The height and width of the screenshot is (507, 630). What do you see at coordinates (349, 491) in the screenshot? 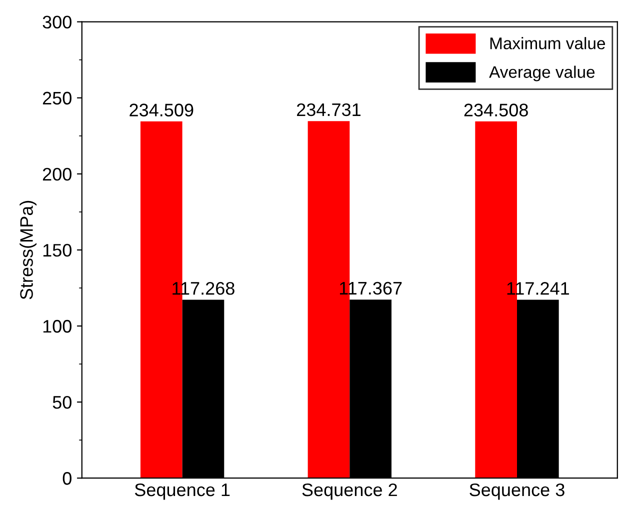
I see `x-tick-label: Sequence 2` at bounding box center [349, 491].